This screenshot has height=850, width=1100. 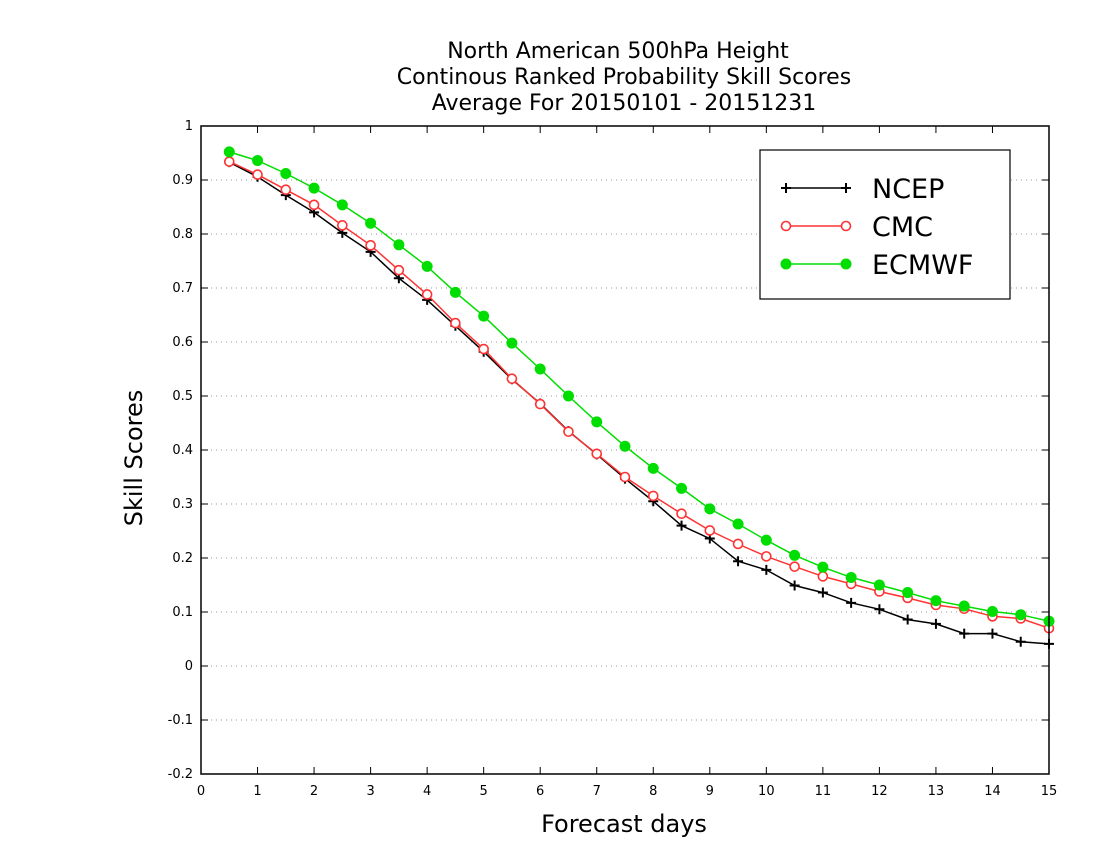 I want to click on y-tick-label: 0.6, so click(x=182, y=342).